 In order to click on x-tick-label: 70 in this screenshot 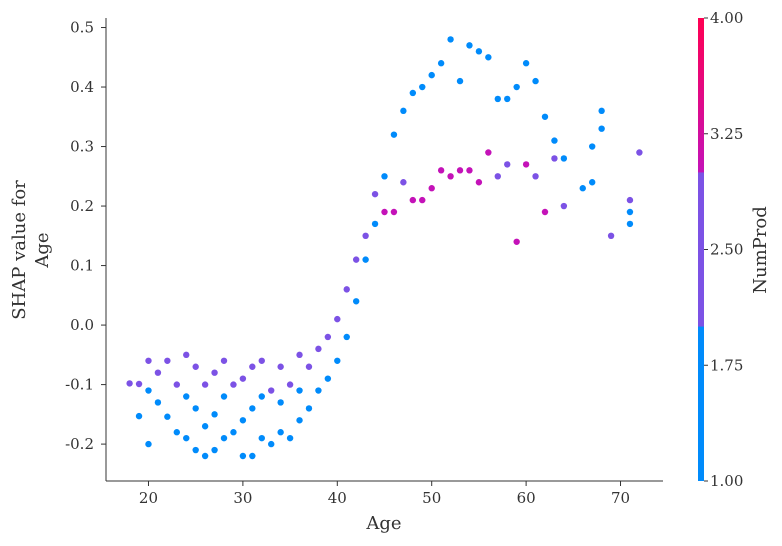, I will do `click(620, 498)`.